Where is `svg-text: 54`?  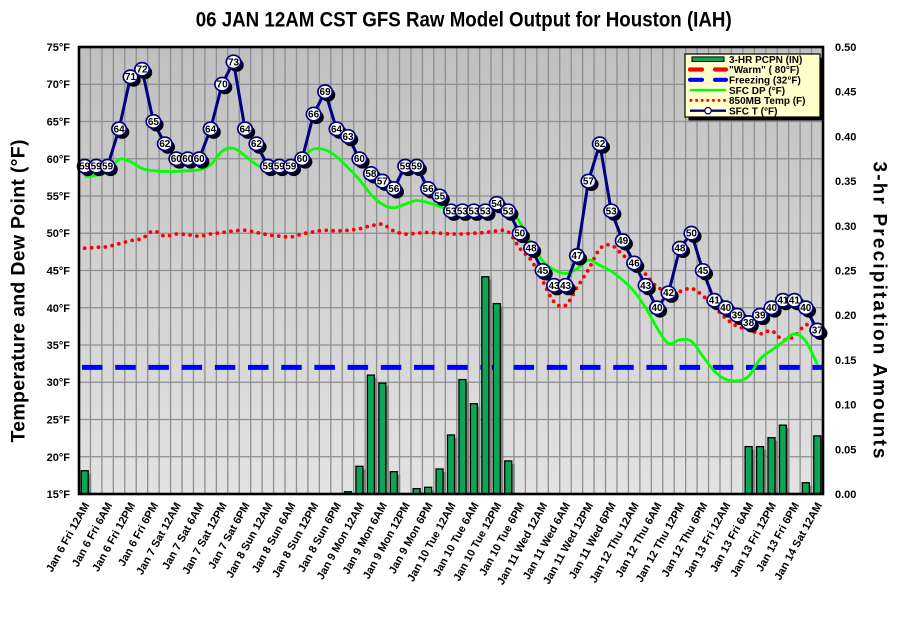
svg-text: 54 is located at coordinates (497, 204).